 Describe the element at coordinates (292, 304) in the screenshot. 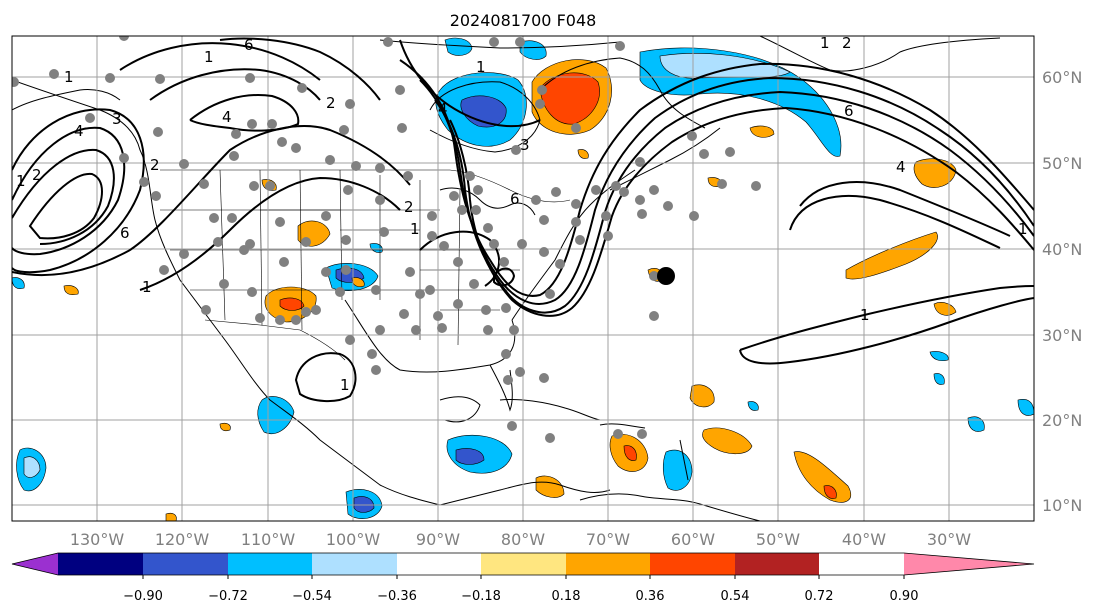

I see `shade-southwest-red` at that location.